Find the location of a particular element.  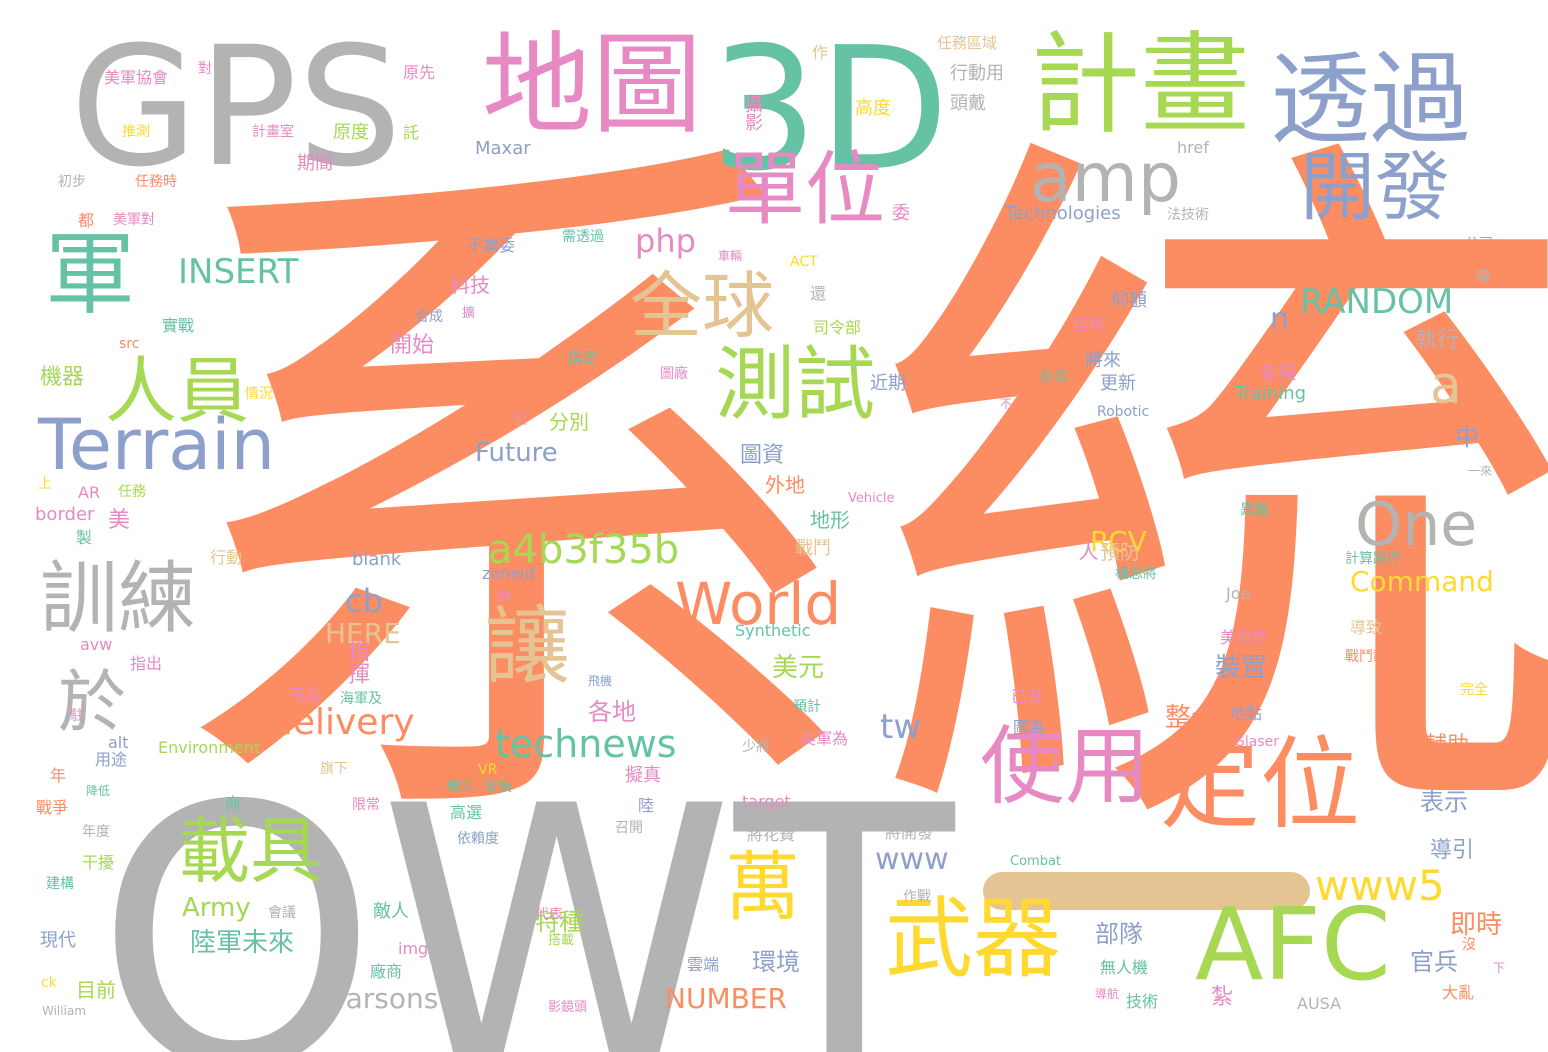

cloud-word: 合成 is located at coordinates (429, 317).